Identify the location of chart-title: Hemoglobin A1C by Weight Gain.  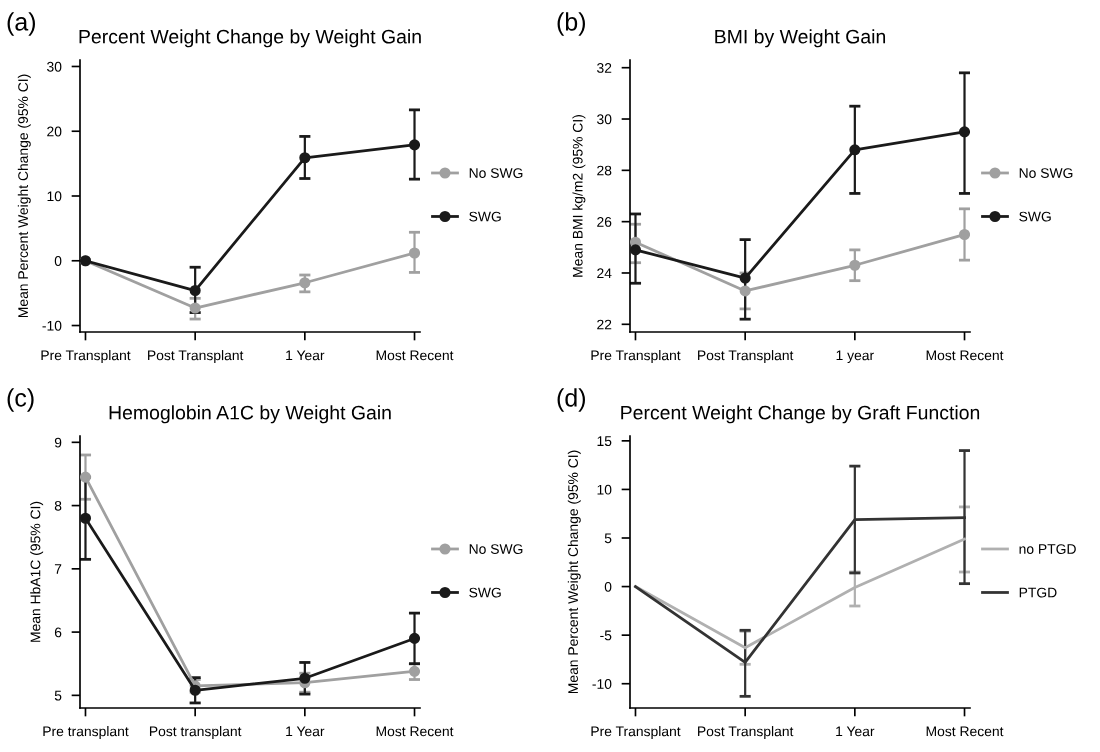
(250, 414).